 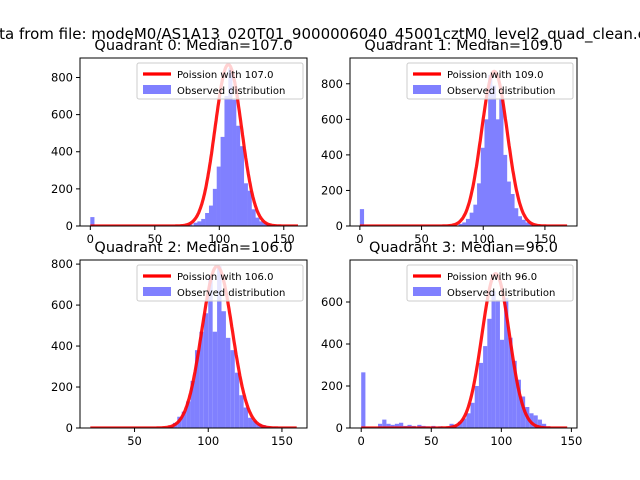 What do you see at coordinates (225, 277) in the screenshot?
I see `legend-label-poisson: Poission with 106.0` at bounding box center [225, 277].